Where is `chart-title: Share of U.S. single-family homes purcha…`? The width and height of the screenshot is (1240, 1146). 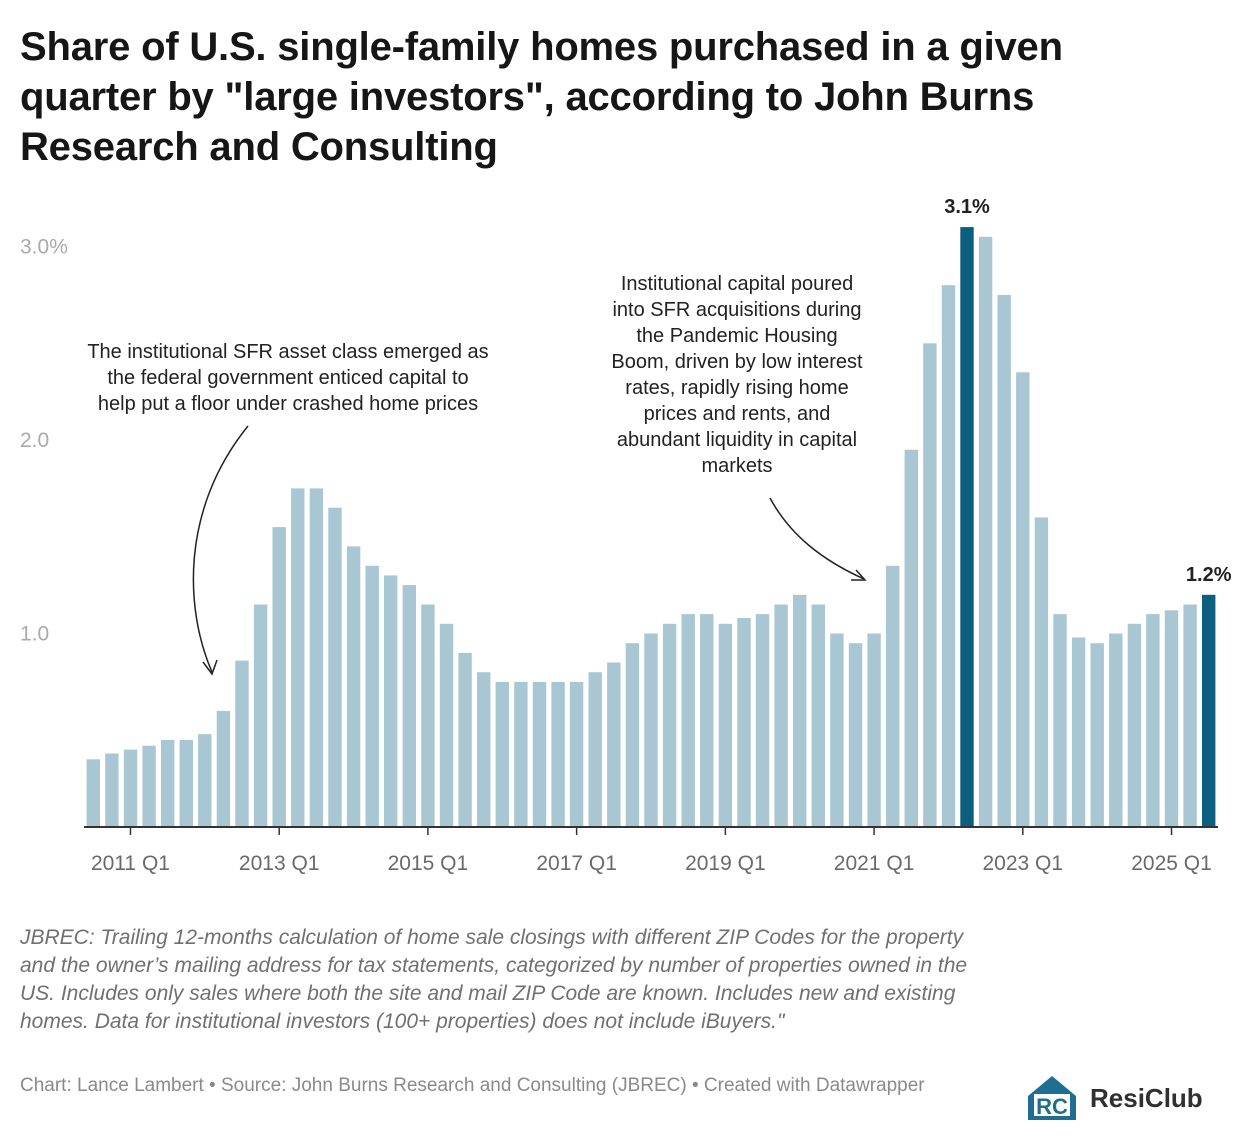 chart-title: Share of U.S. single-family homes purcha… is located at coordinates (541, 97).